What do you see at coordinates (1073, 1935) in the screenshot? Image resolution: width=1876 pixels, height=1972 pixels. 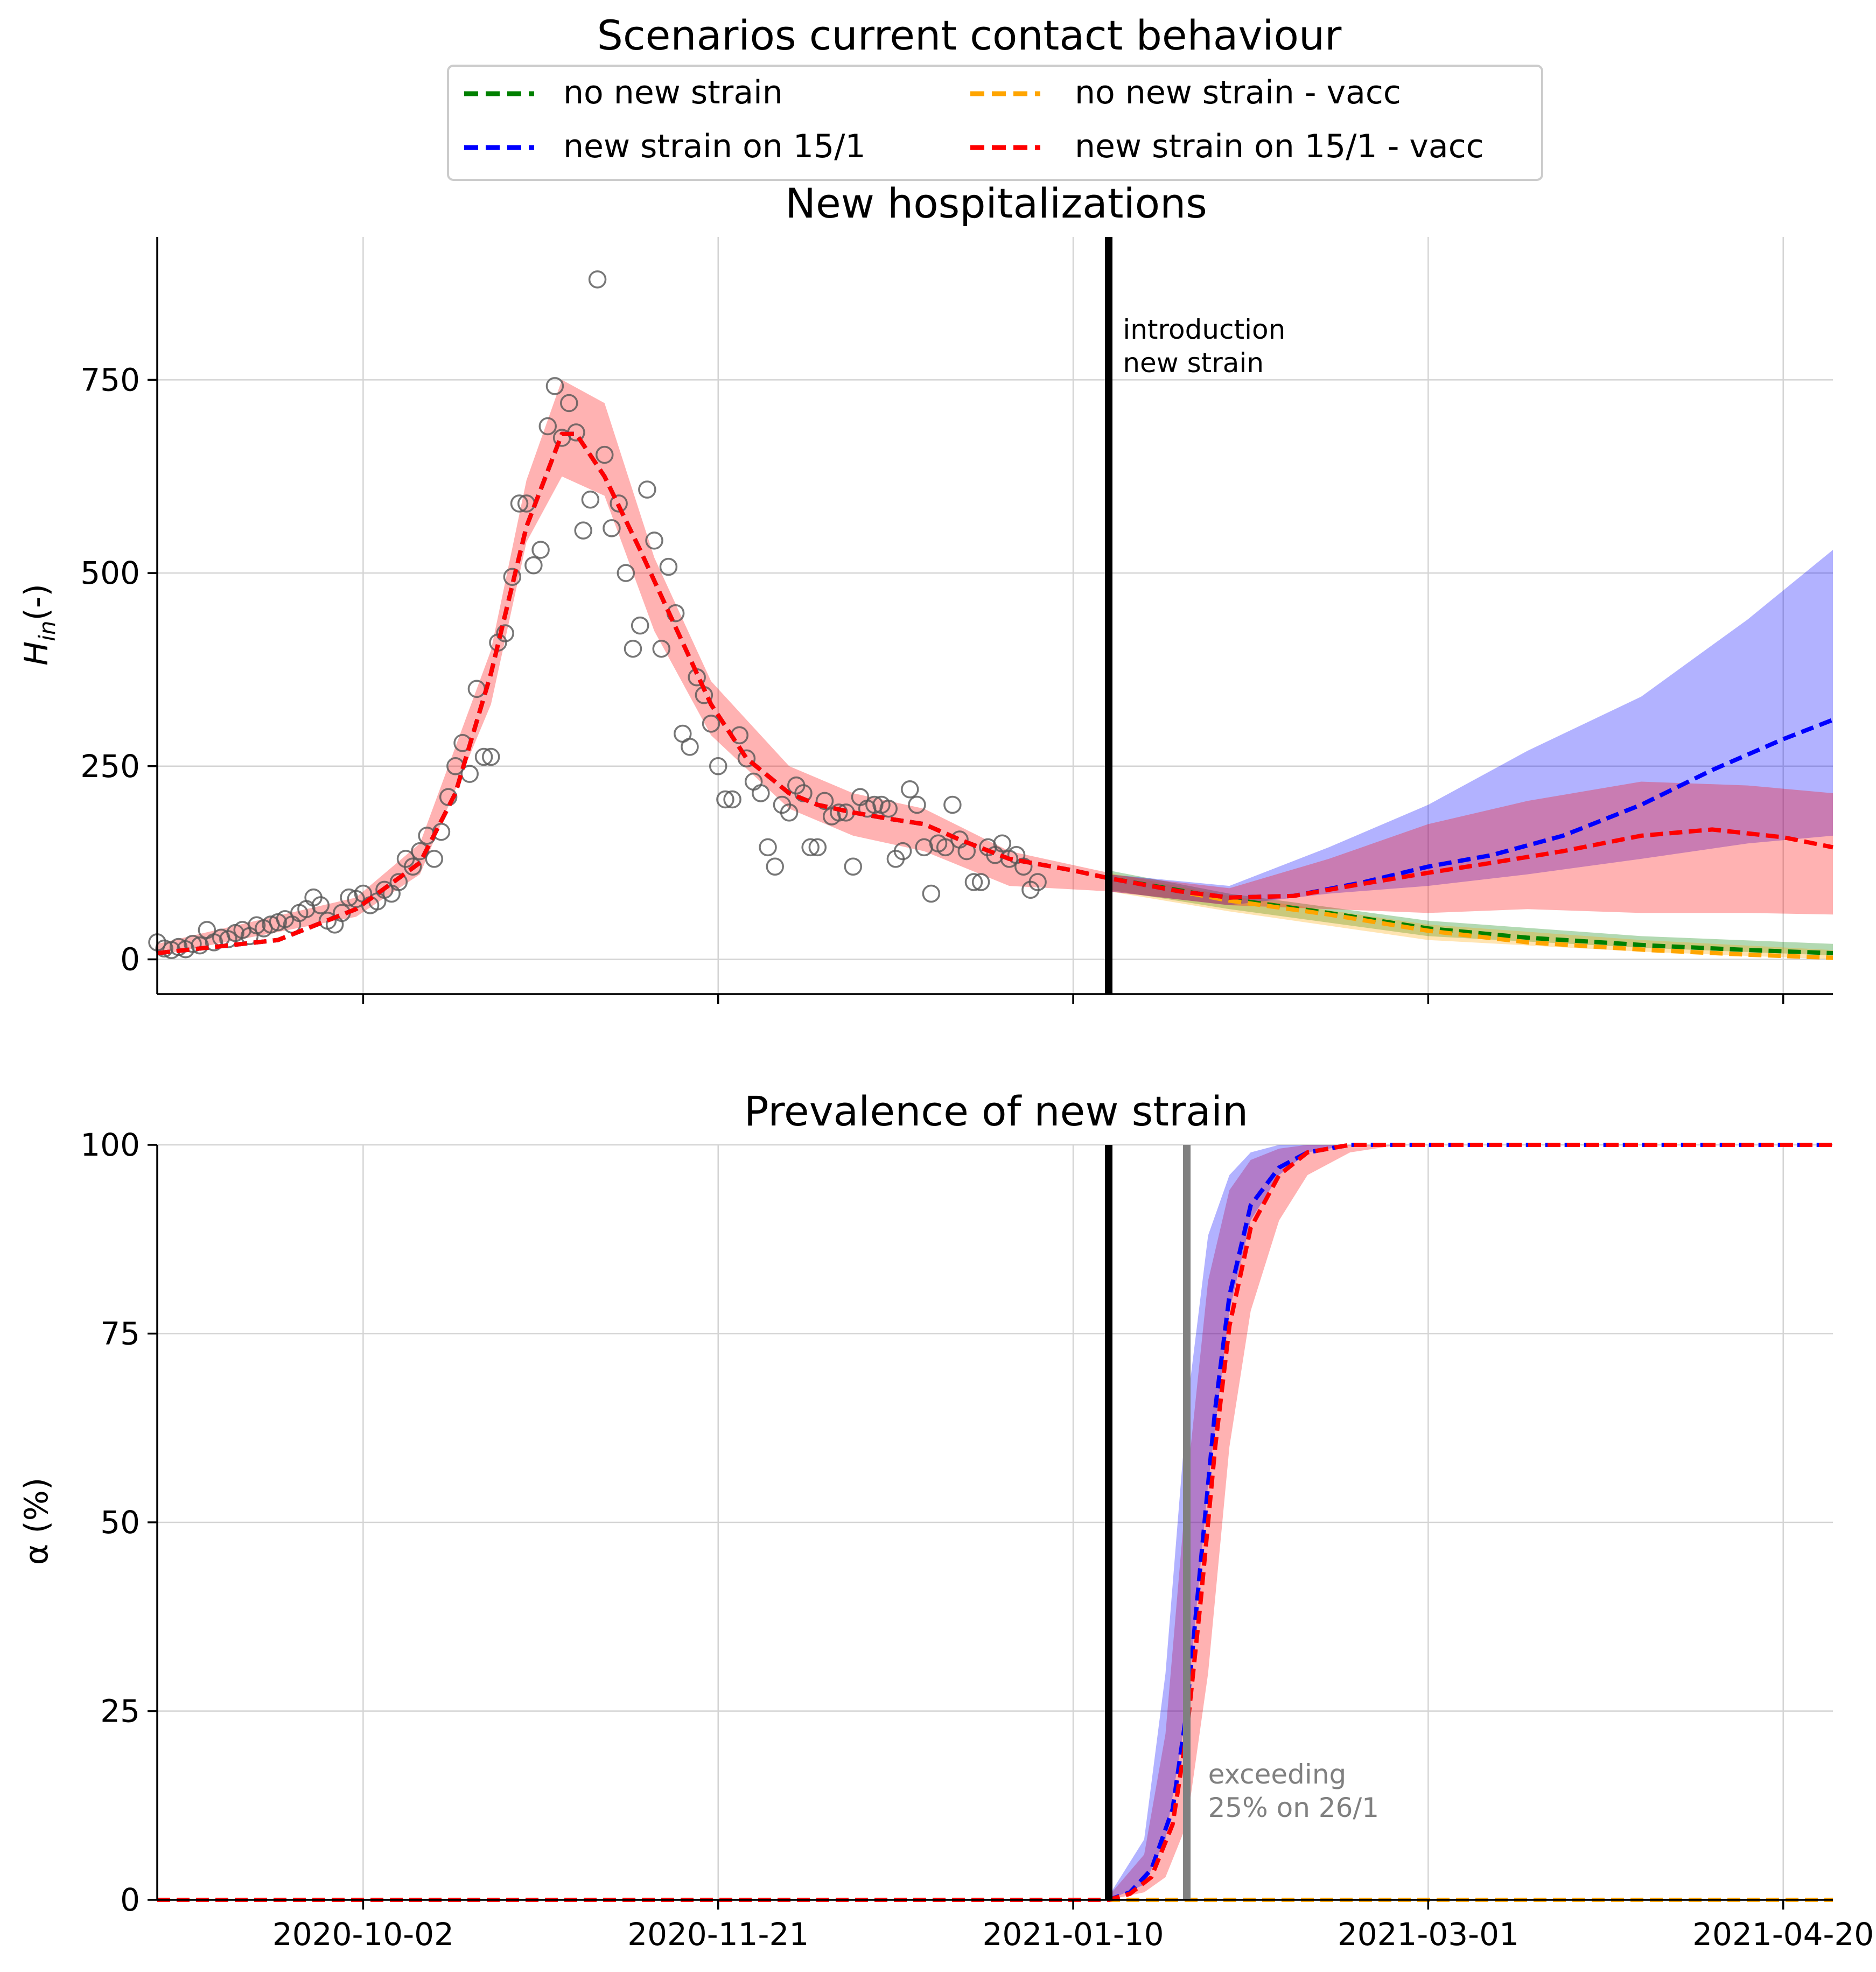 I see `x-tick-label: 2021-01-10` at bounding box center [1073, 1935].